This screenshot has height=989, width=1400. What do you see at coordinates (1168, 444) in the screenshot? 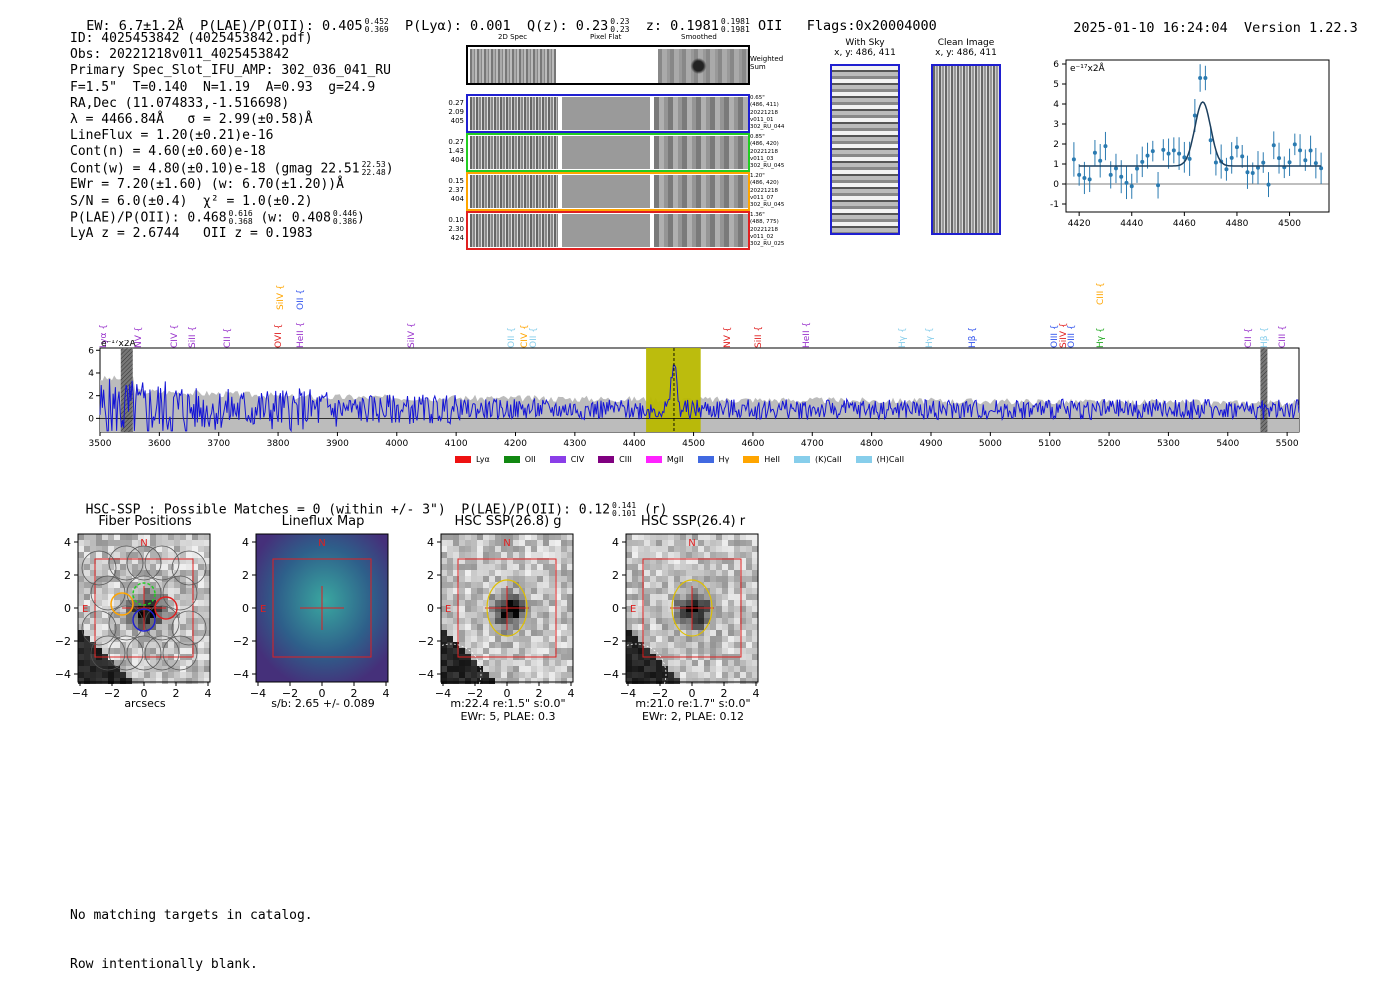
I see `spectrum-x-tick-label: 5300` at bounding box center [1168, 444].